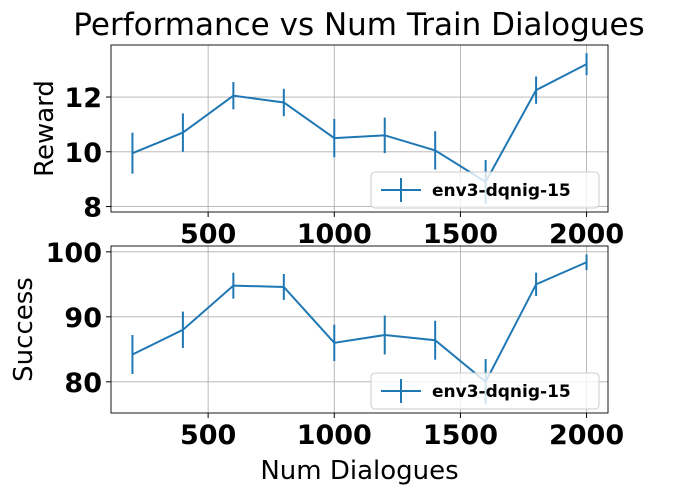 The image size is (676, 495). What do you see at coordinates (83, 318) in the screenshot?
I see `y-tick-label: 90` at bounding box center [83, 318].